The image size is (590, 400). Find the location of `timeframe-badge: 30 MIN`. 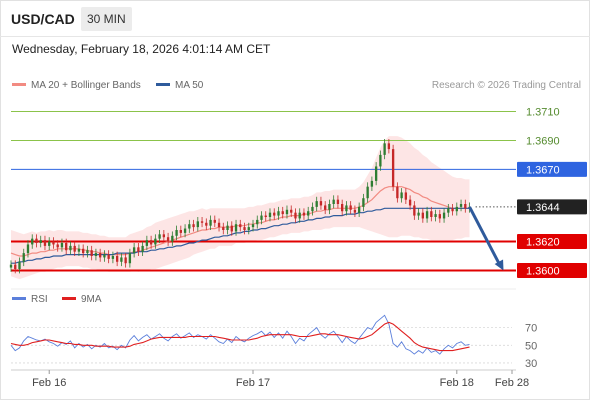

timeframe-badge: 30 MIN is located at coordinates (106, 19).